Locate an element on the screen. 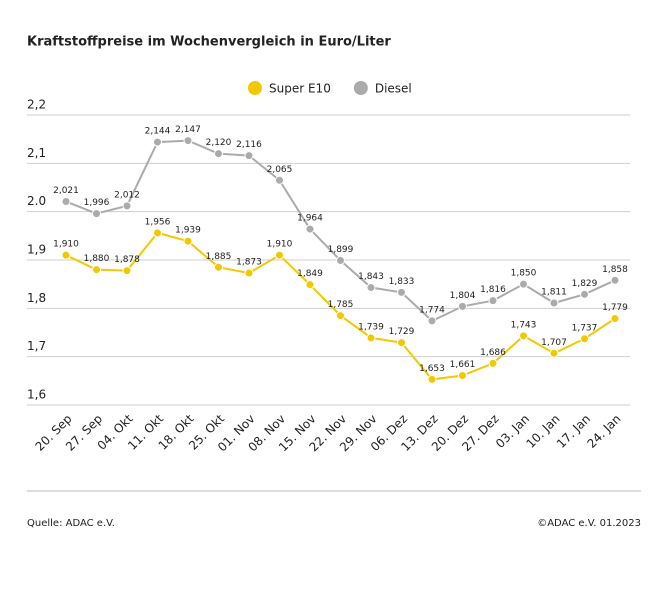 The image size is (668, 590). value-label: 2,021 is located at coordinates (66, 191).